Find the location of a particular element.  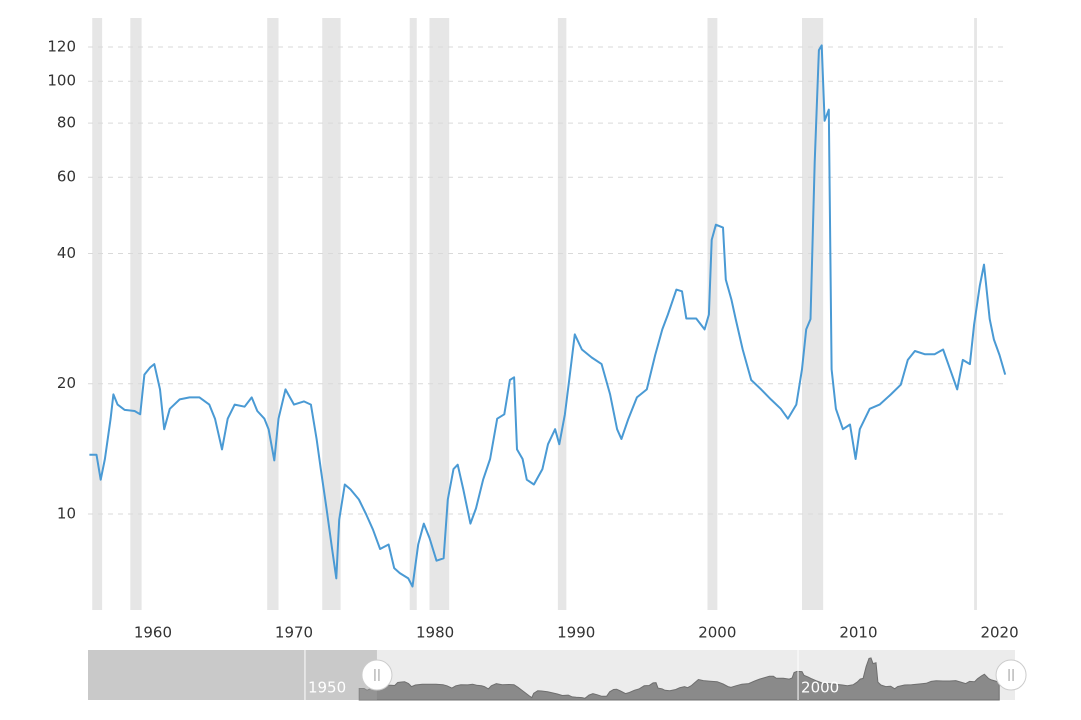

navigator-mask is located at coordinates (232, 675).